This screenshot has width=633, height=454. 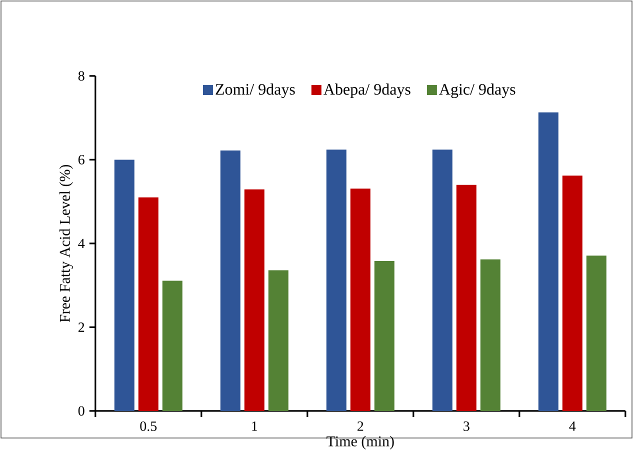 I want to click on x-tick-label: 0.5, so click(x=148, y=427).